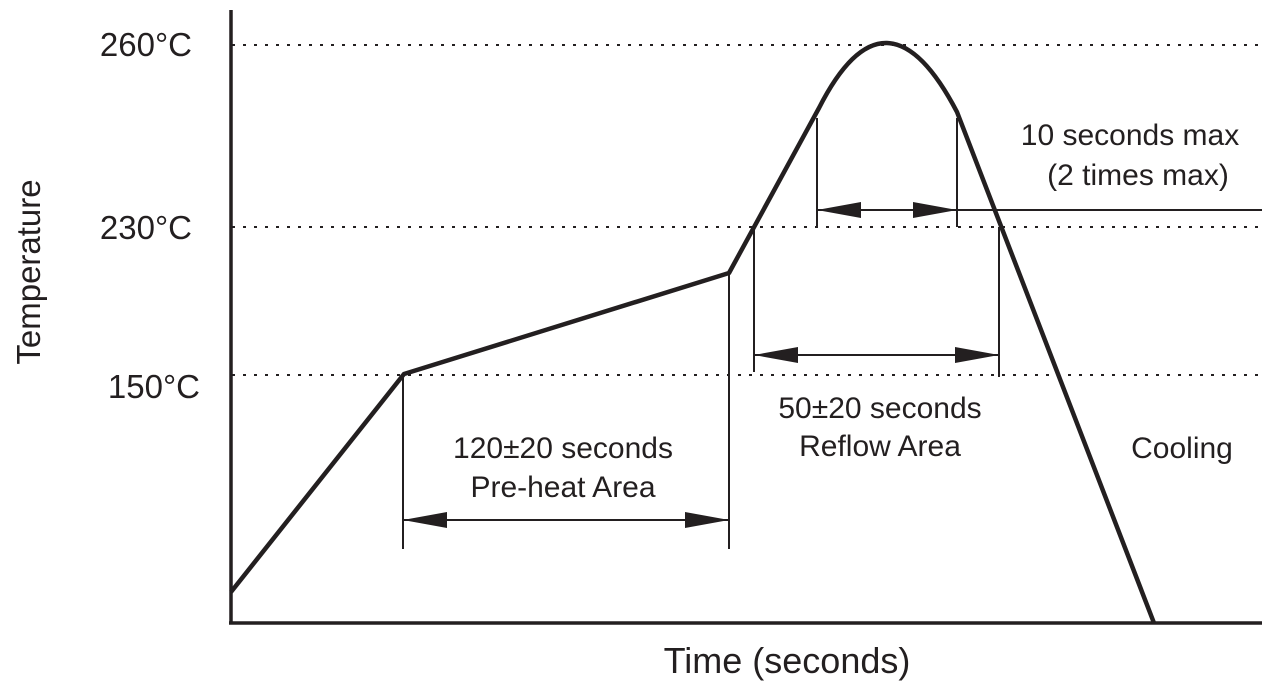  I want to click on preheat-area-label: Pre-heat Area, so click(562, 487).